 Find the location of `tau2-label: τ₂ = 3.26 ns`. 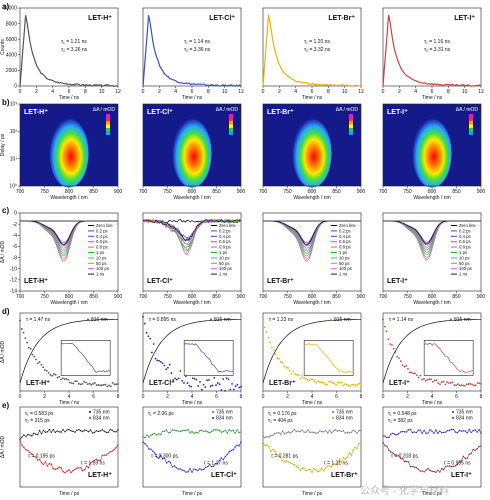

tau2-label: τ₂ = 3.26 ns is located at coordinates (74, 50).